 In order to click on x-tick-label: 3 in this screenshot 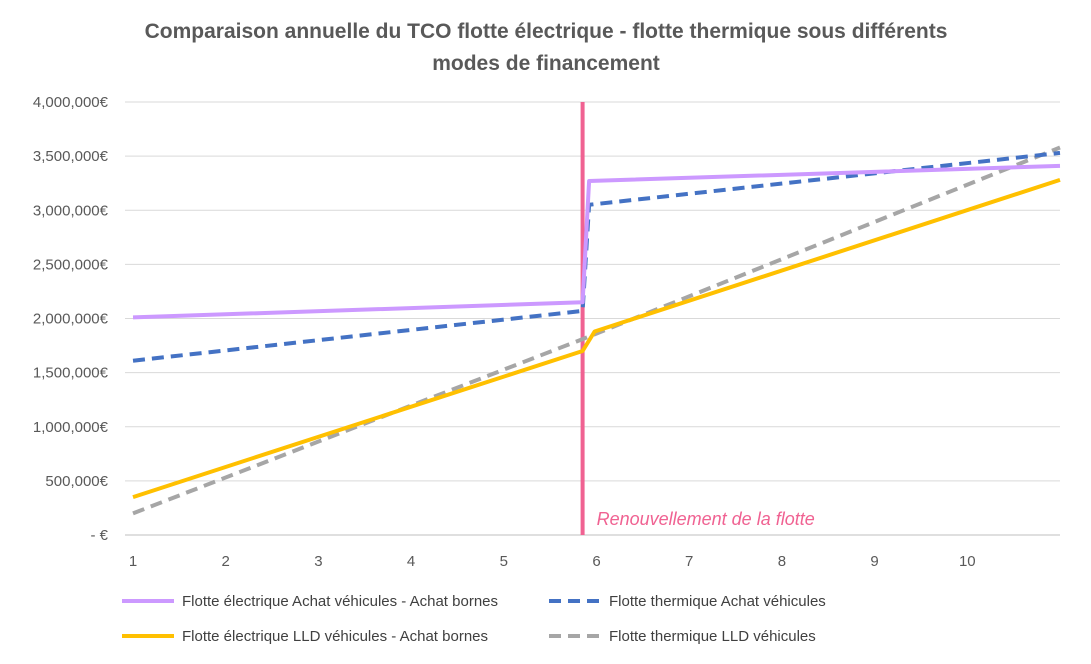, I will do `click(318, 561)`.